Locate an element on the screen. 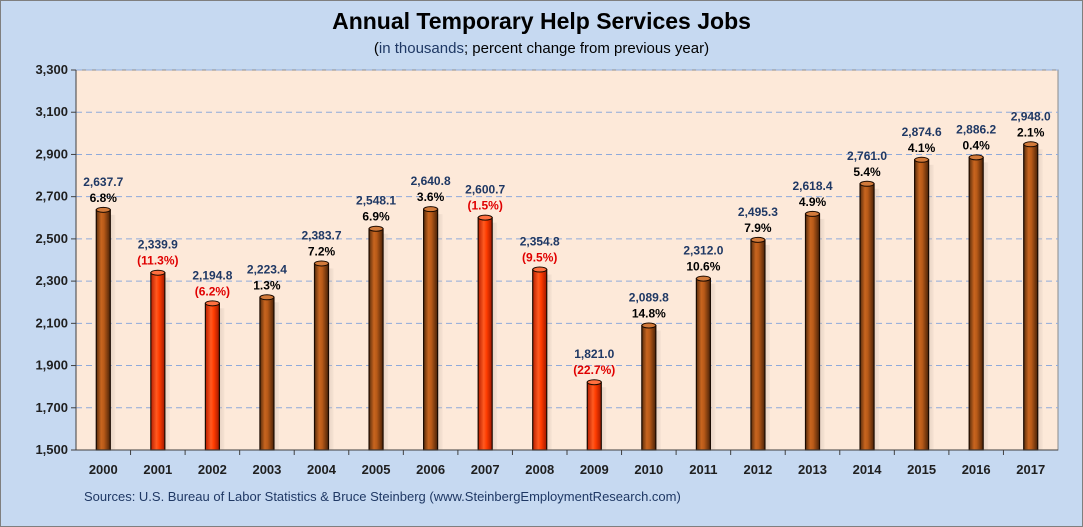 This screenshot has width=1083, height=527. pct-label: 7.9% is located at coordinates (758, 228).